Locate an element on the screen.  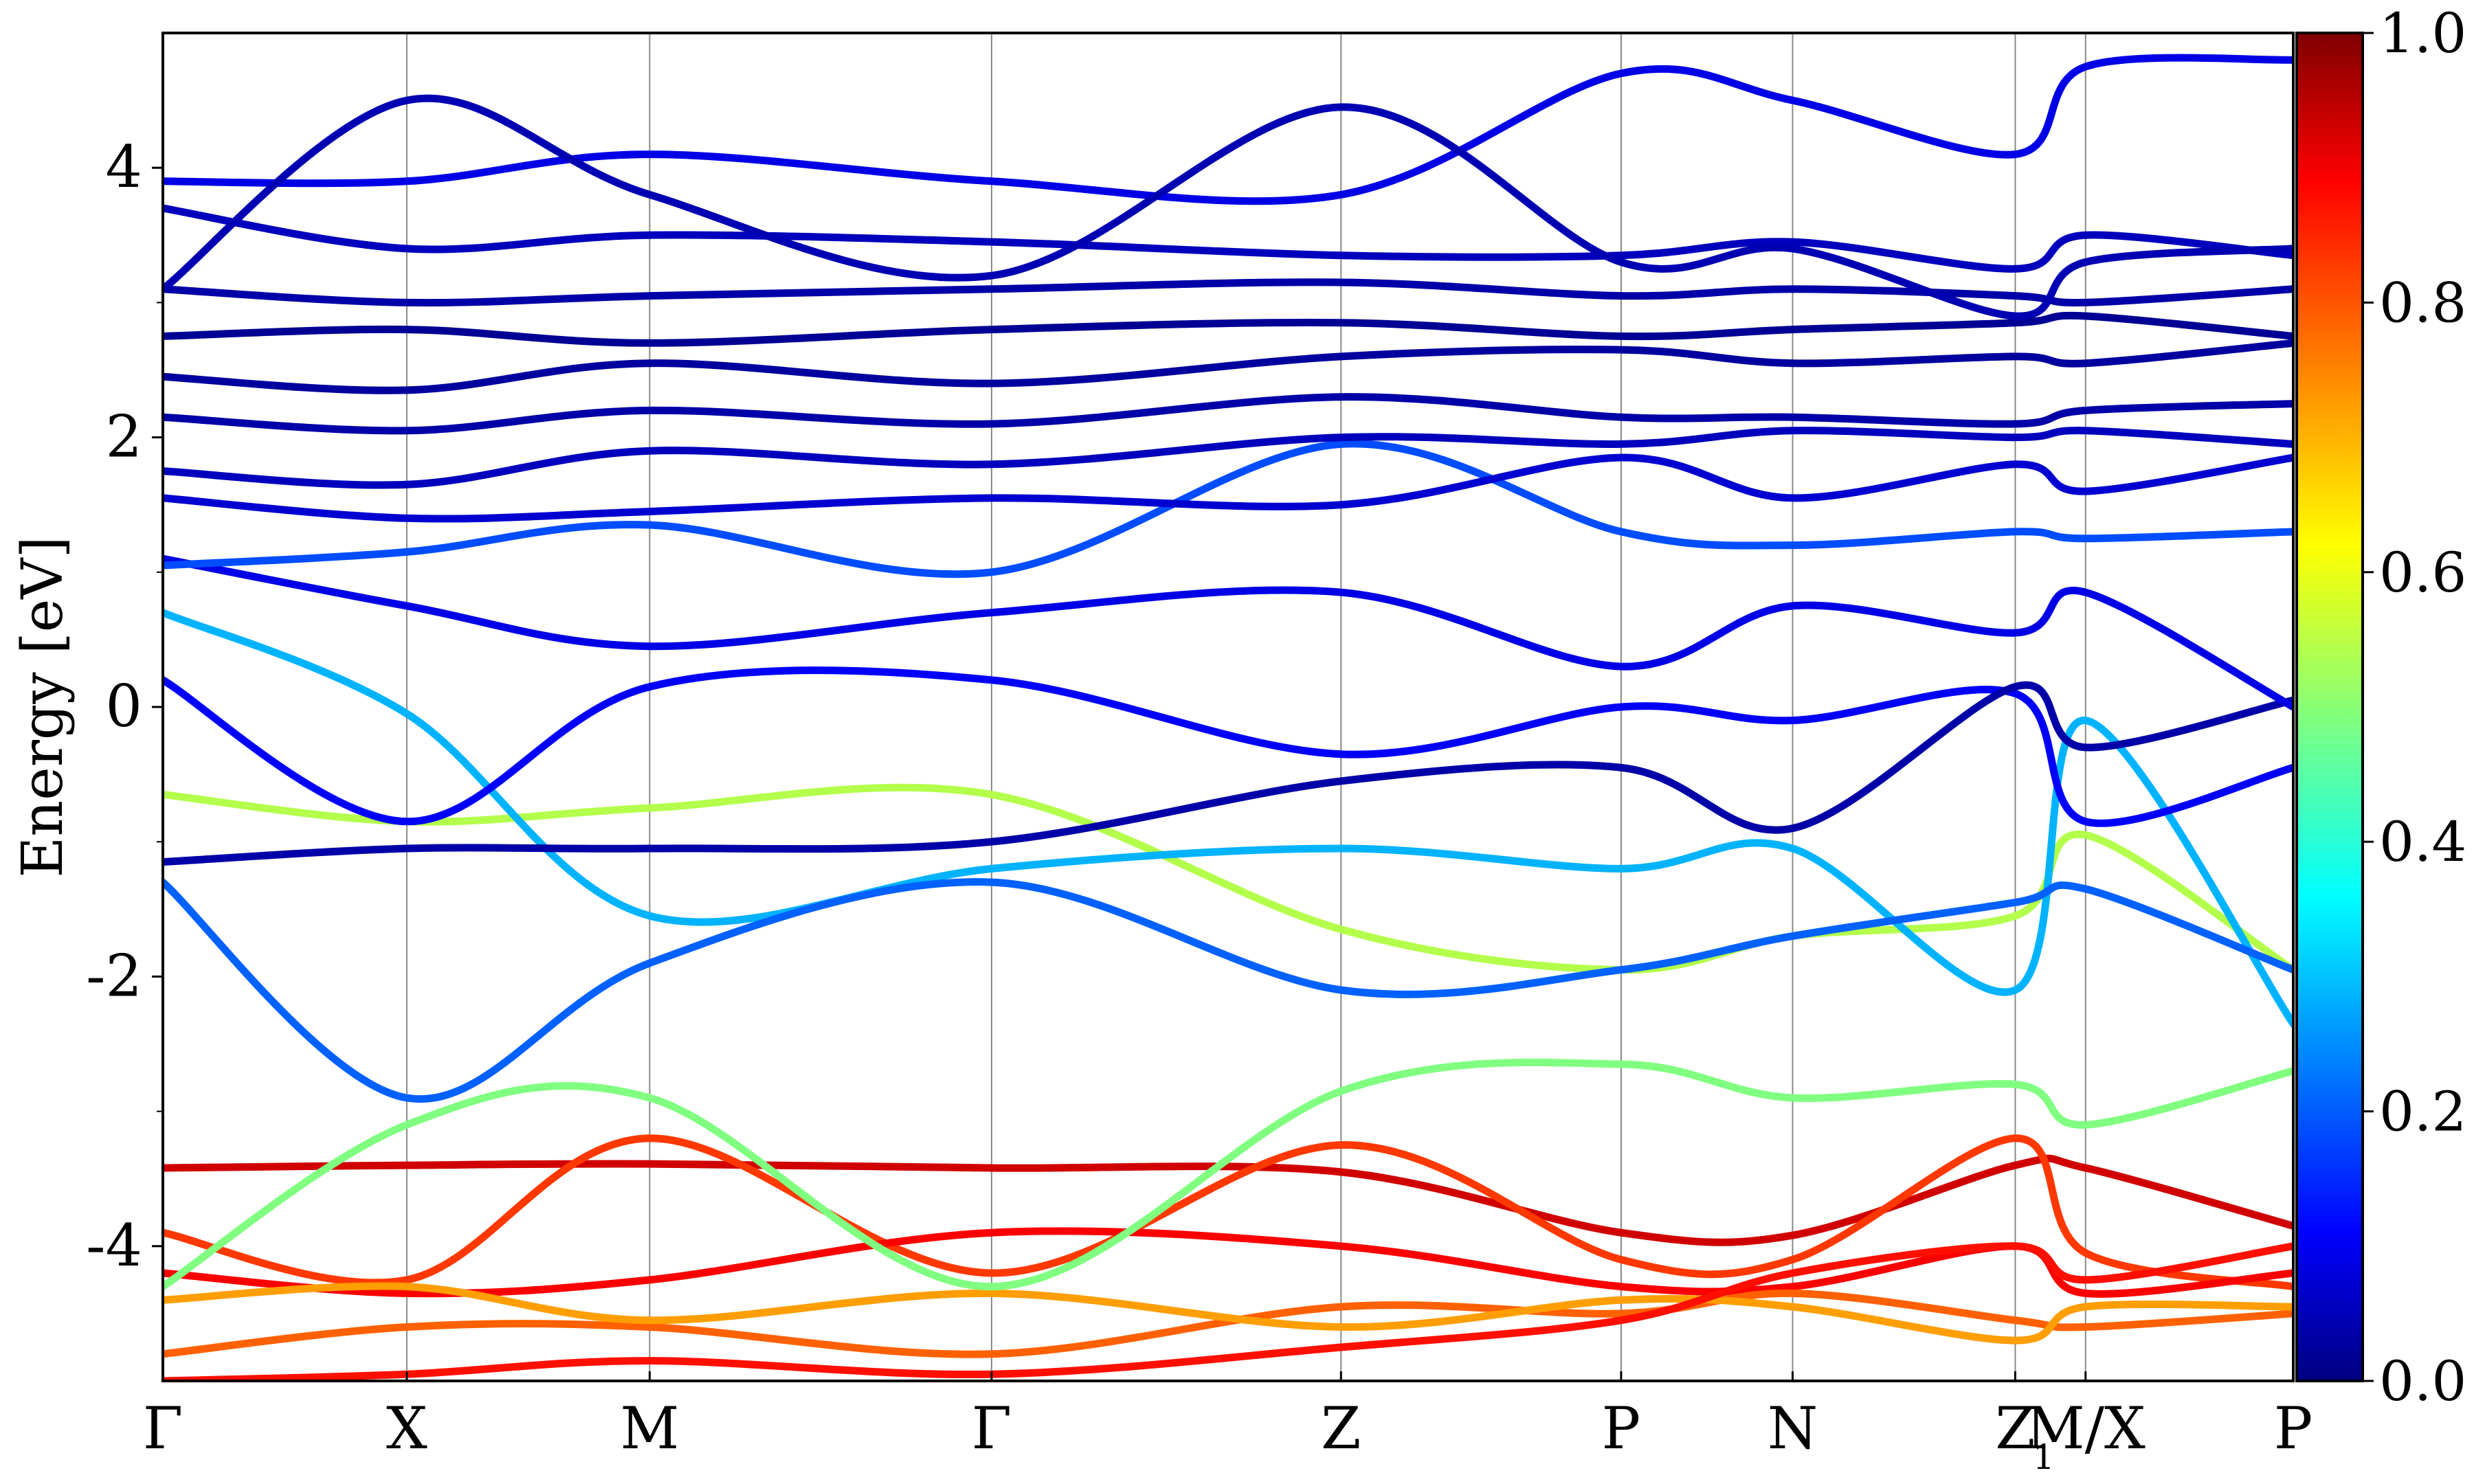
y-tick-label: 0 is located at coordinates (124, 706).